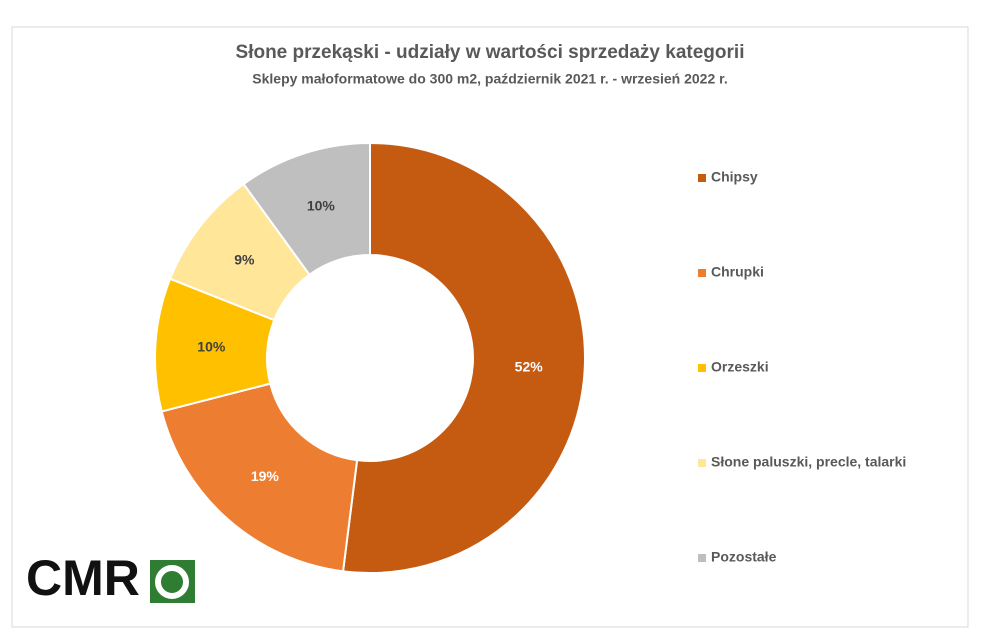 The image size is (981, 633). What do you see at coordinates (83, 578) in the screenshot?
I see `logo-text: CMR` at bounding box center [83, 578].